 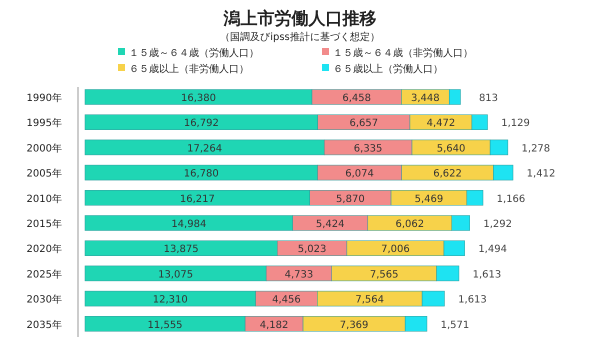 I want to click on data-label: 14,984, so click(x=188, y=224).